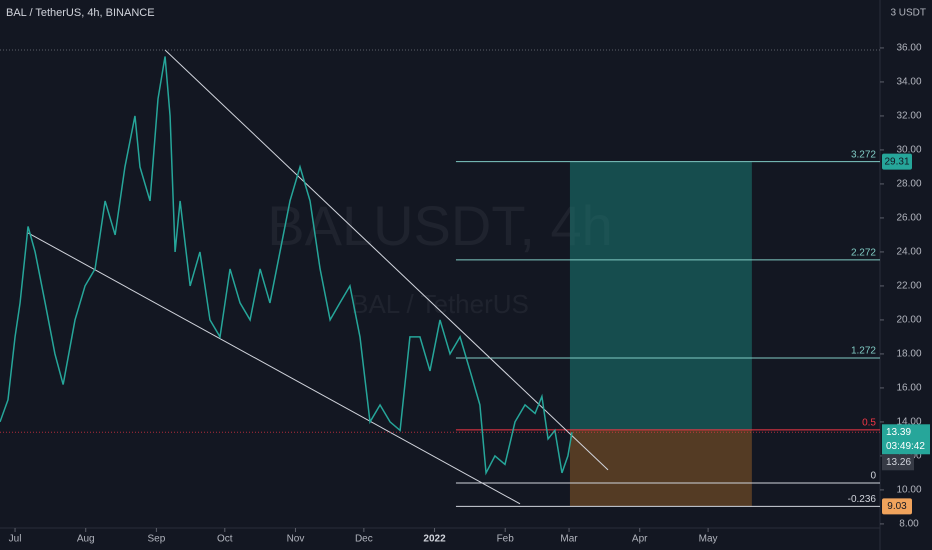  I want to click on last-label: 13.26, so click(898, 462).